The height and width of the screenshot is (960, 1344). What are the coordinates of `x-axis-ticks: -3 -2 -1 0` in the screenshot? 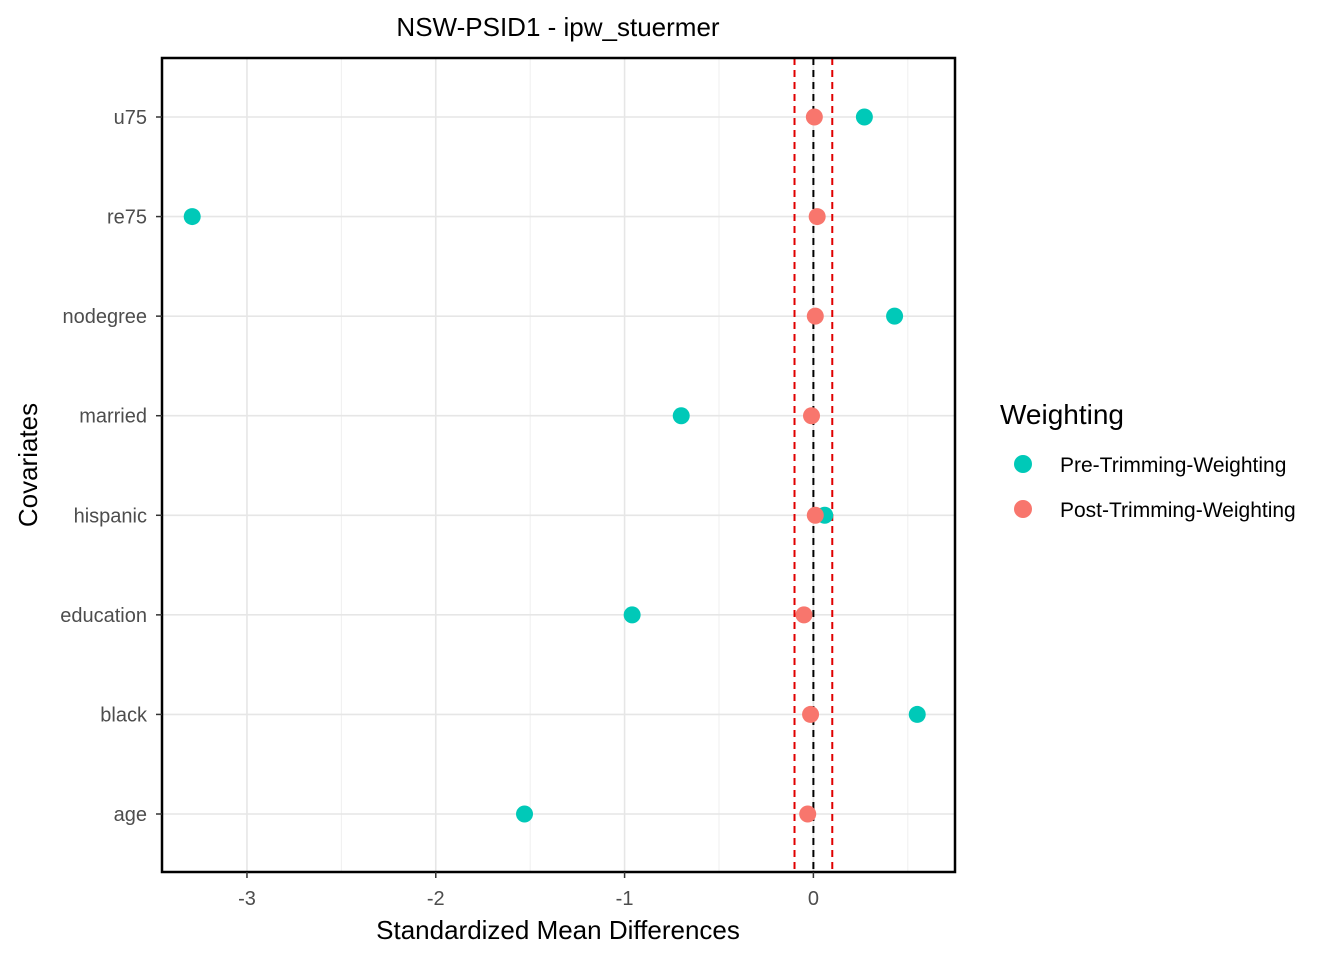 It's located at (528, 891).